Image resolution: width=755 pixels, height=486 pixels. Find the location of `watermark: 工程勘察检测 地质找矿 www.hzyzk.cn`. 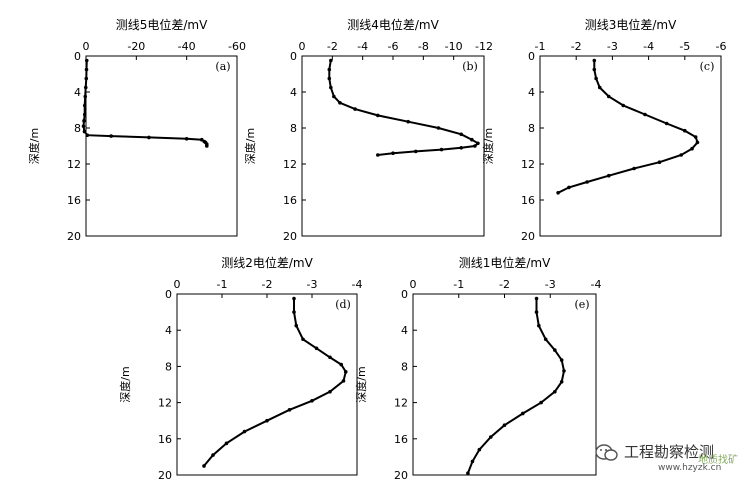

watermark: 工程勘察检测 地质找矿 www.hzyzk.cn is located at coordinates (674, 459).